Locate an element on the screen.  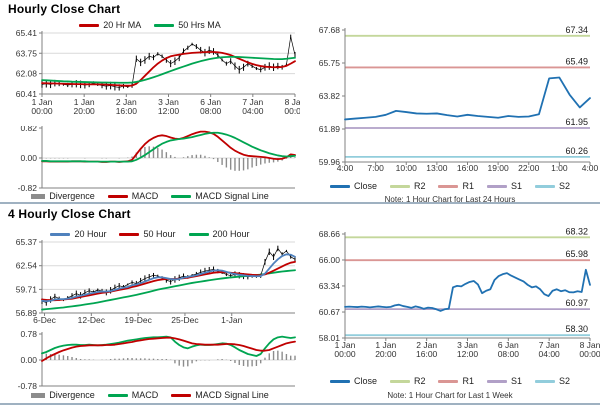
legend-item-20-hour: 20 Hour is located at coordinates (78, 234).